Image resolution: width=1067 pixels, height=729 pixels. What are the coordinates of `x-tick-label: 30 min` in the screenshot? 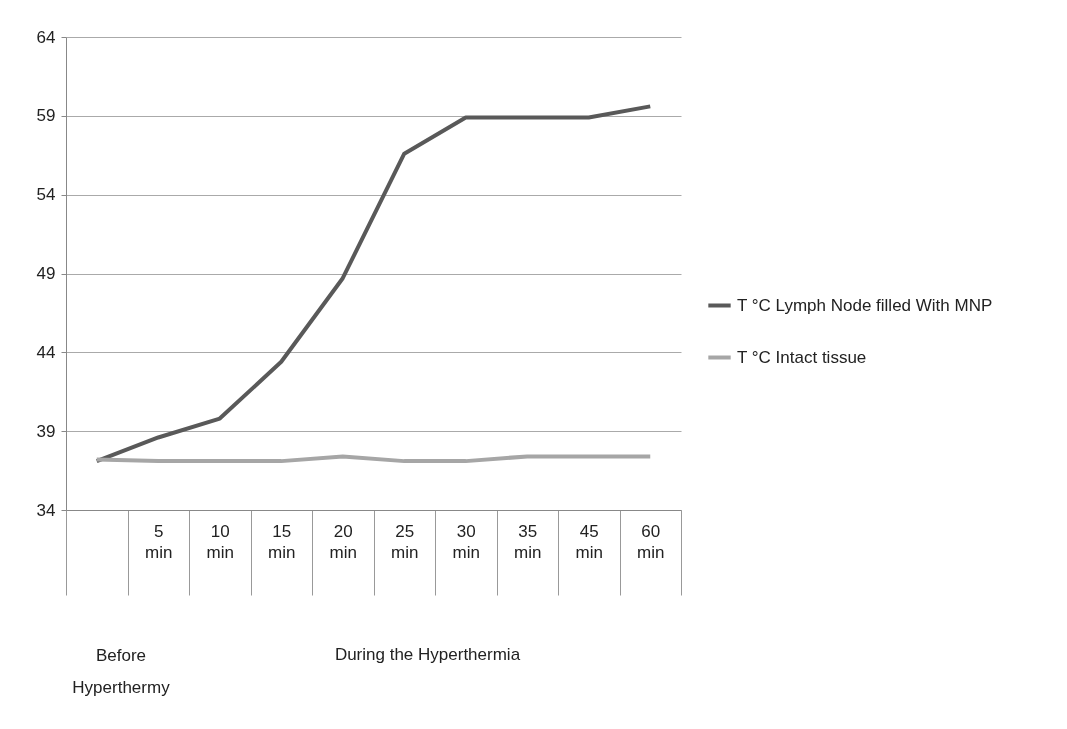 It's located at (466, 541).